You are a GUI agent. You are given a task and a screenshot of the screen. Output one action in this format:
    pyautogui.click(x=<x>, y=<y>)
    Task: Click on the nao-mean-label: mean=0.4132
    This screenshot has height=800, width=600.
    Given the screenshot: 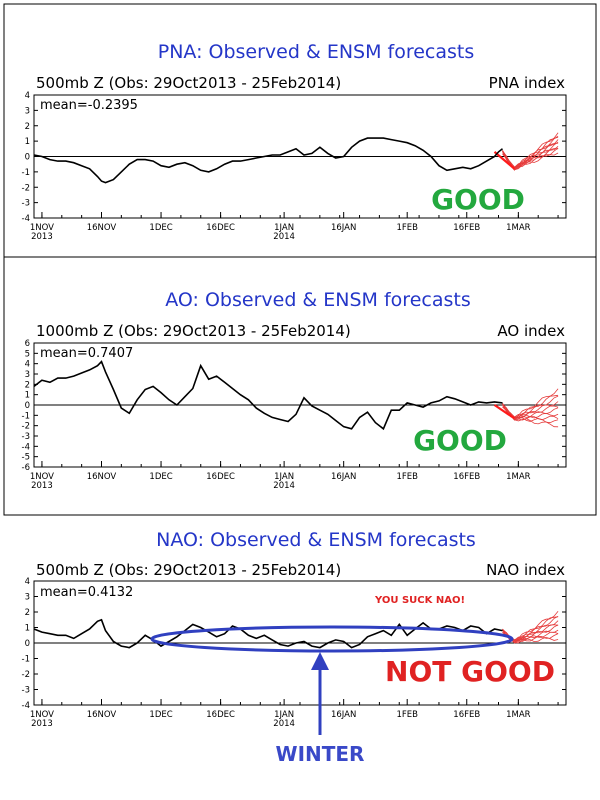 What is the action you would take?
    pyautogui.click(x=86, y=592)
    